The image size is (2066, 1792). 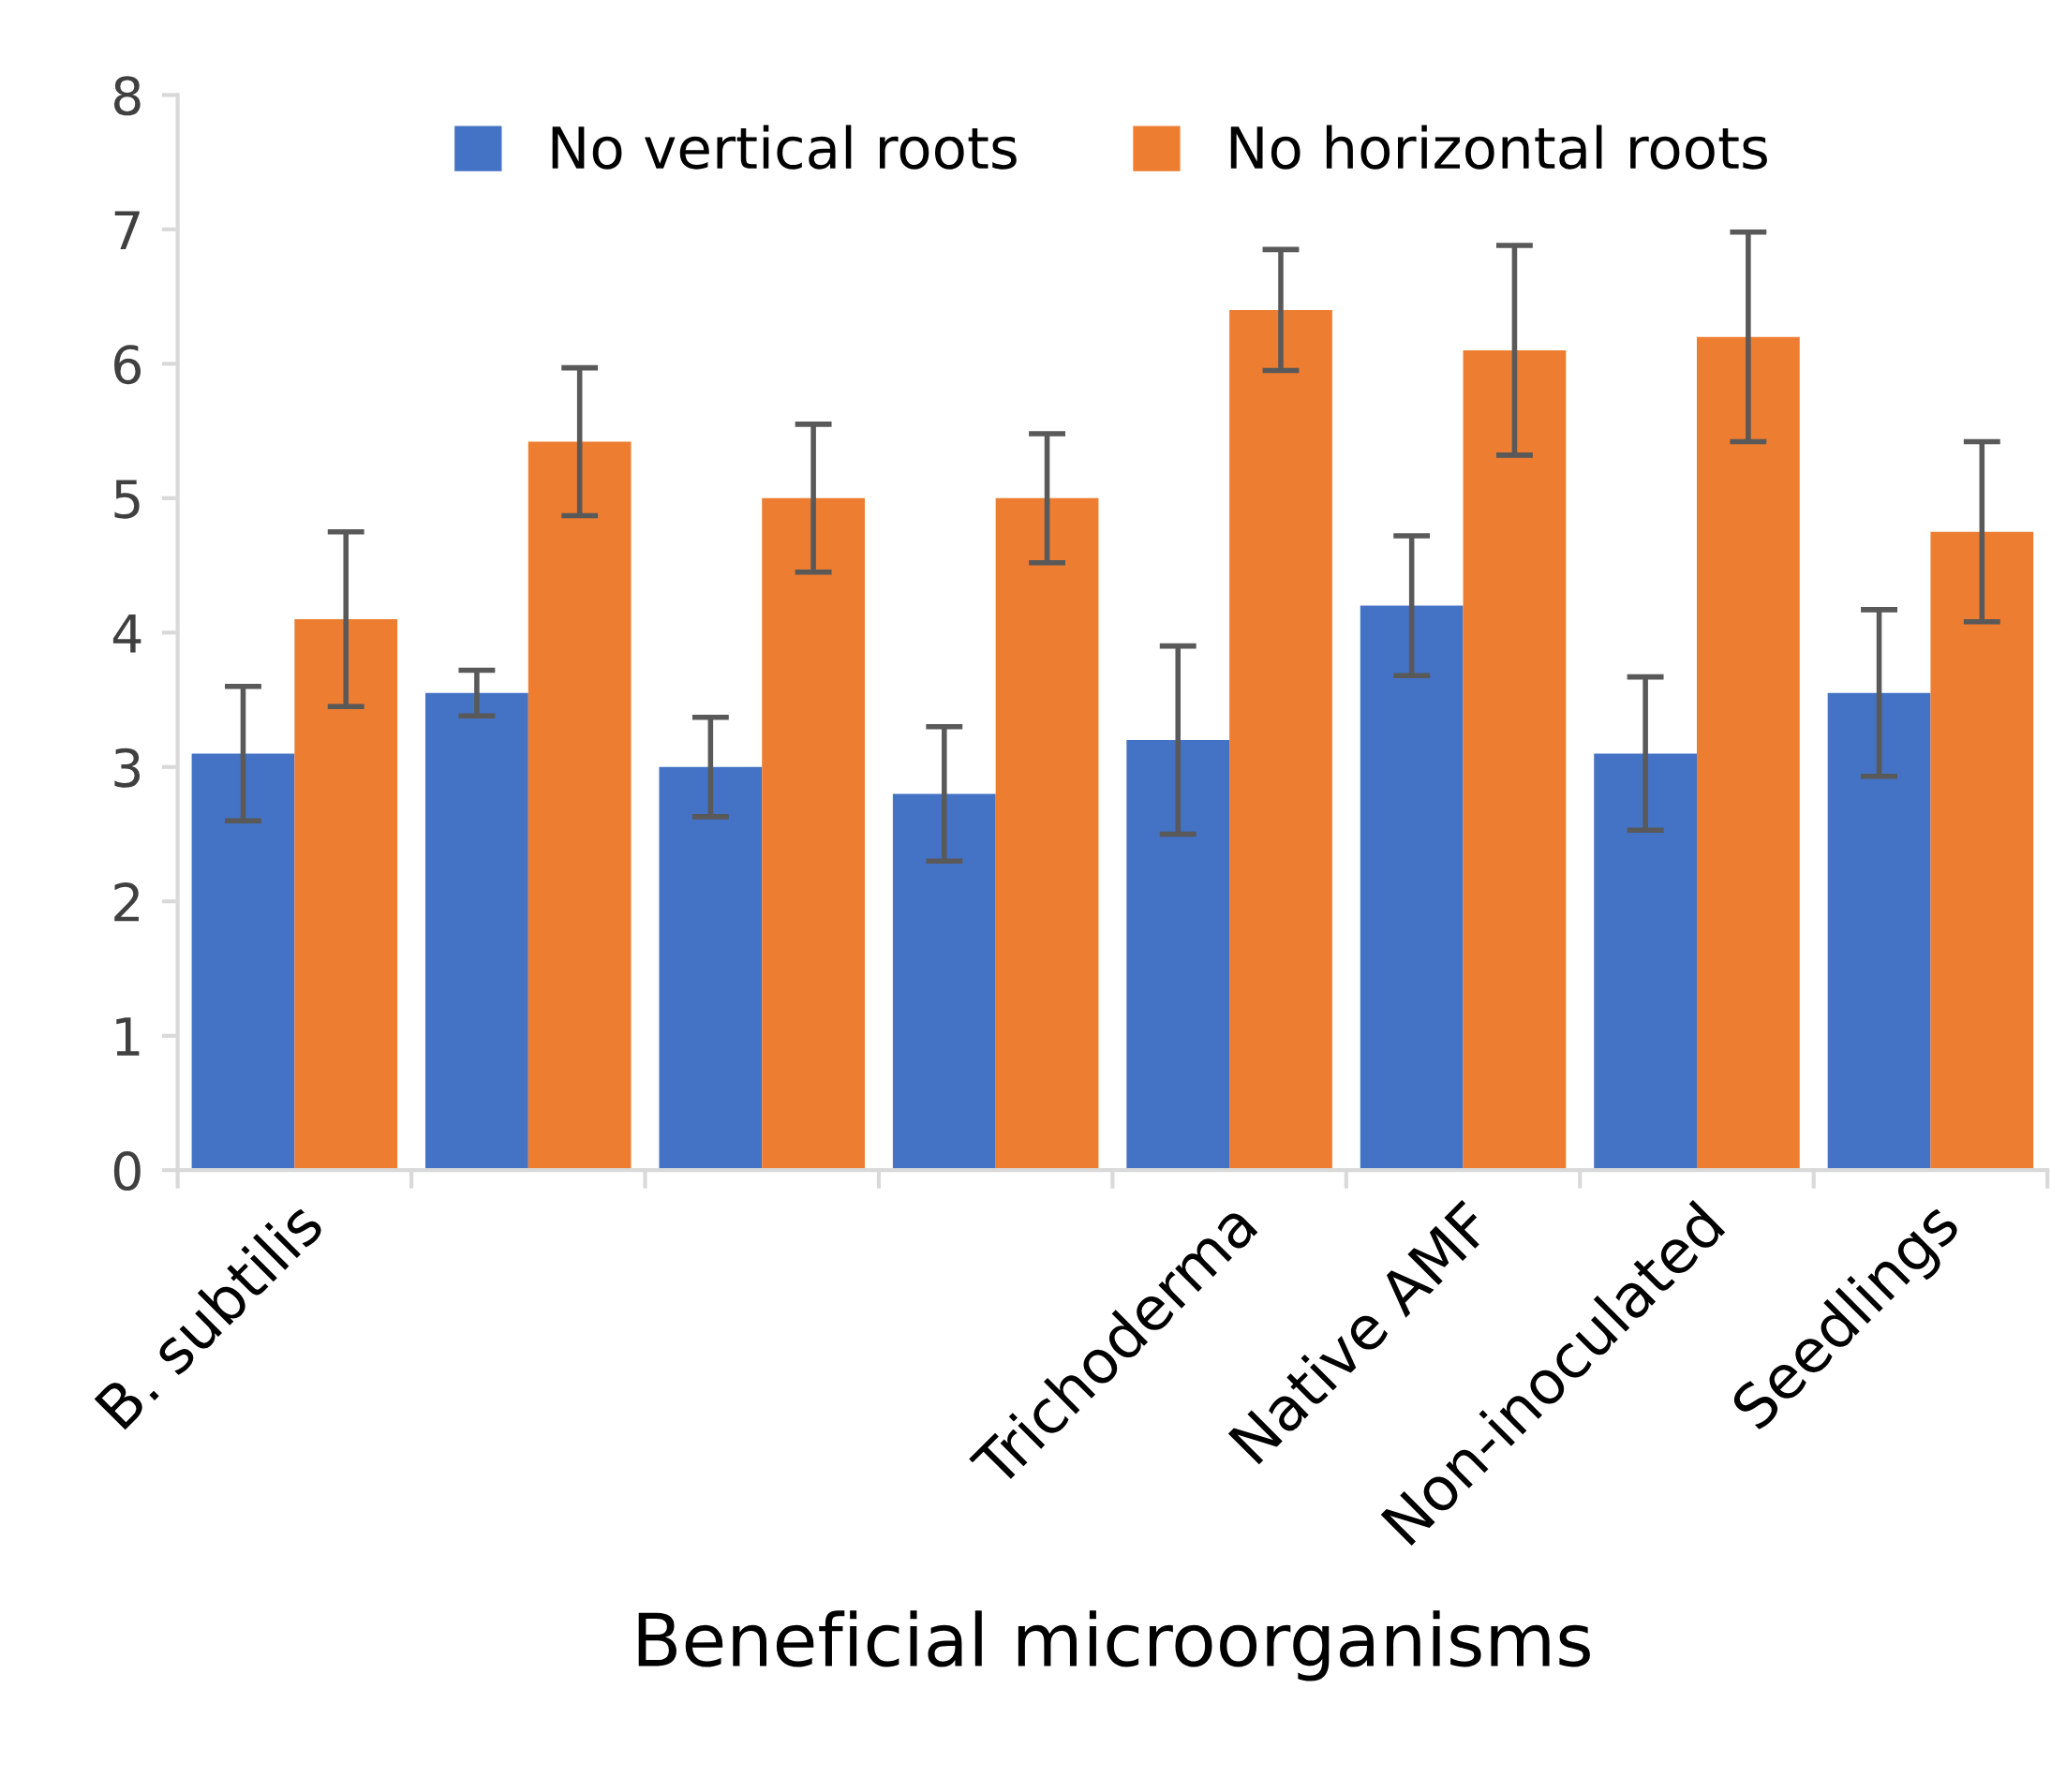 What do you see at coordinates (127, 633) in the screenshot?
I see `y-tick-label: 4` at bounding box center [127, 633].